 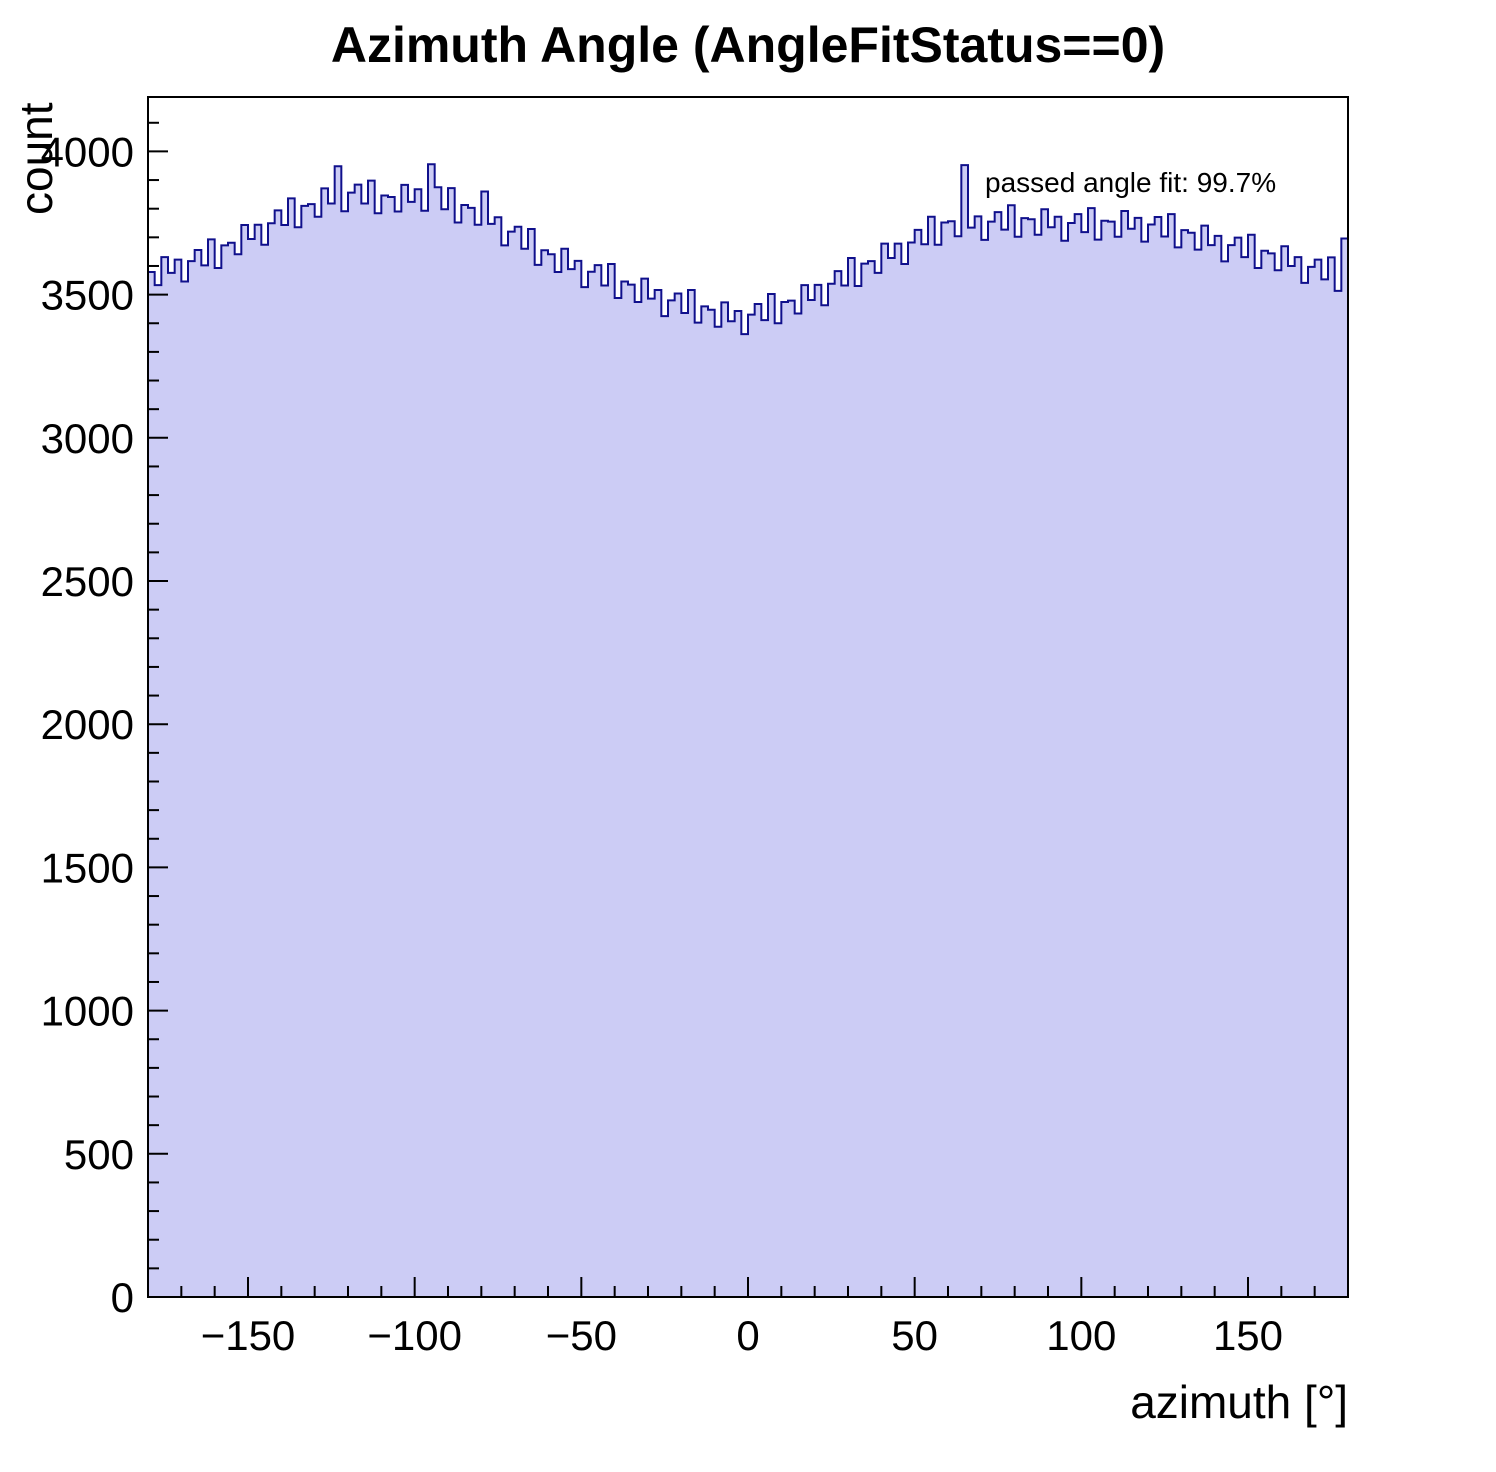 I want to click on x-axis-tick-labels: −150 −100 −50 0 50 100 150, so click(x=742, y=1335).